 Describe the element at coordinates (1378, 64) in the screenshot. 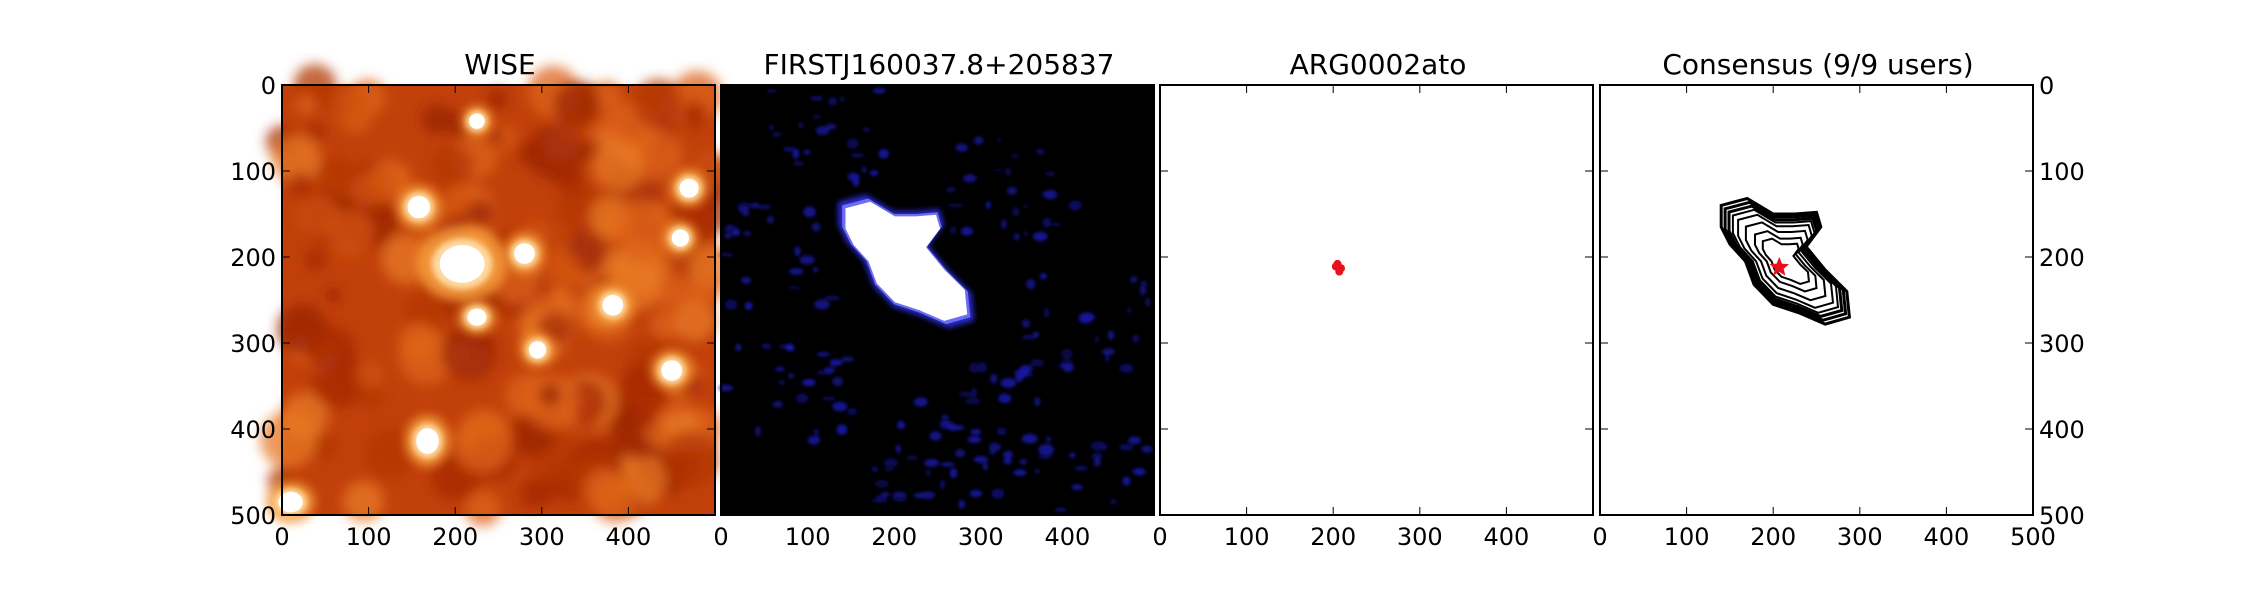

I see `panel-title: ARG0002ato` at that location.